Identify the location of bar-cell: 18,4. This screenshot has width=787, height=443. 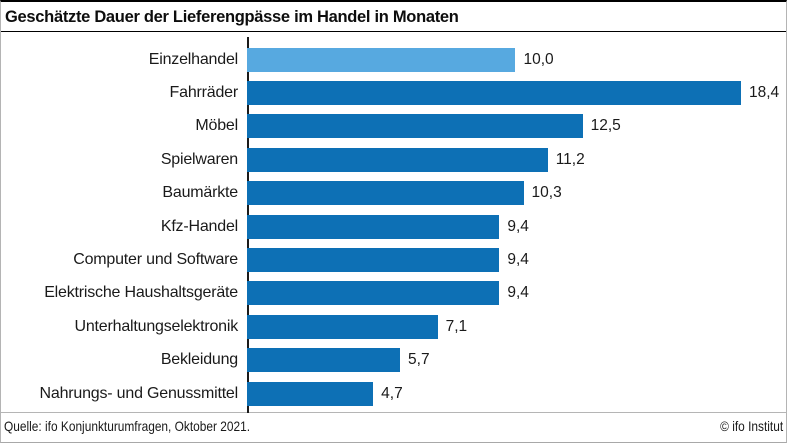
(516, 92).